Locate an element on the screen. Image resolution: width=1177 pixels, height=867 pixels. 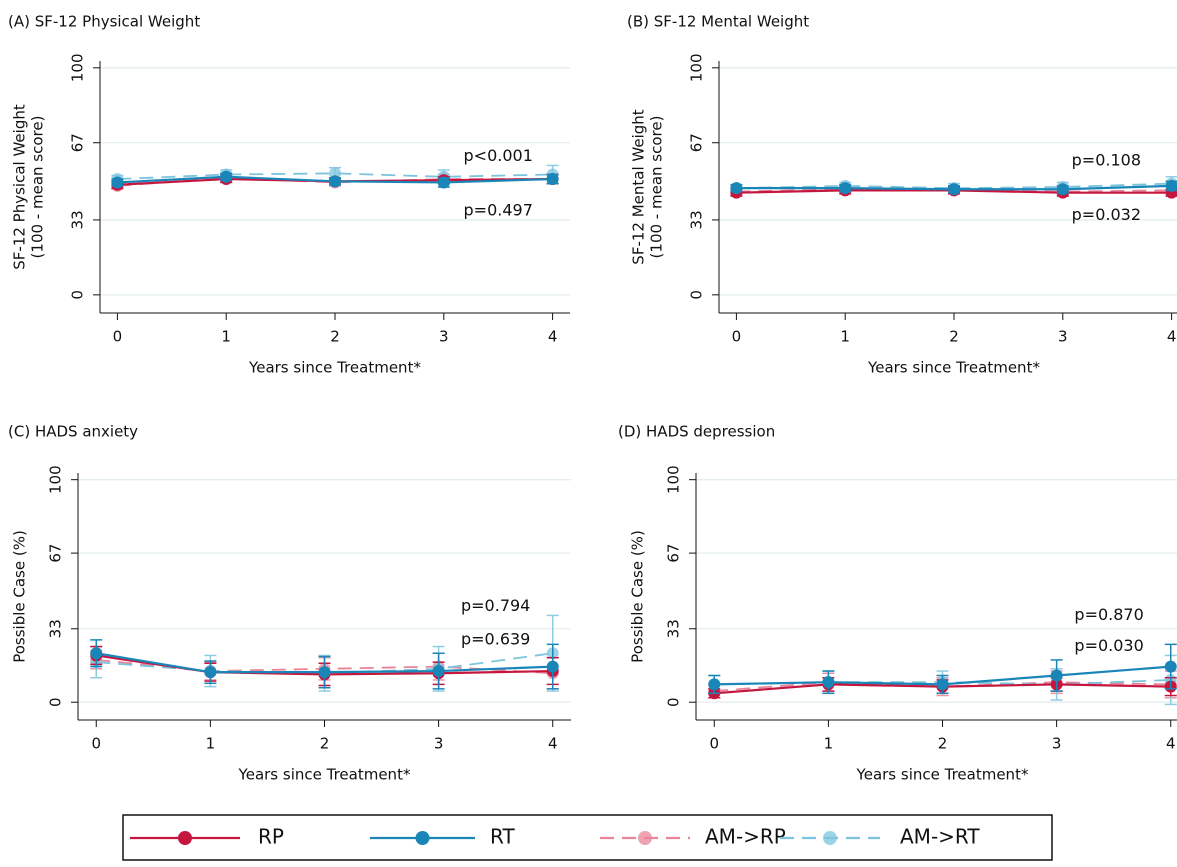
panel-title: (D) HADS depression is located at coordinates (696, 432).